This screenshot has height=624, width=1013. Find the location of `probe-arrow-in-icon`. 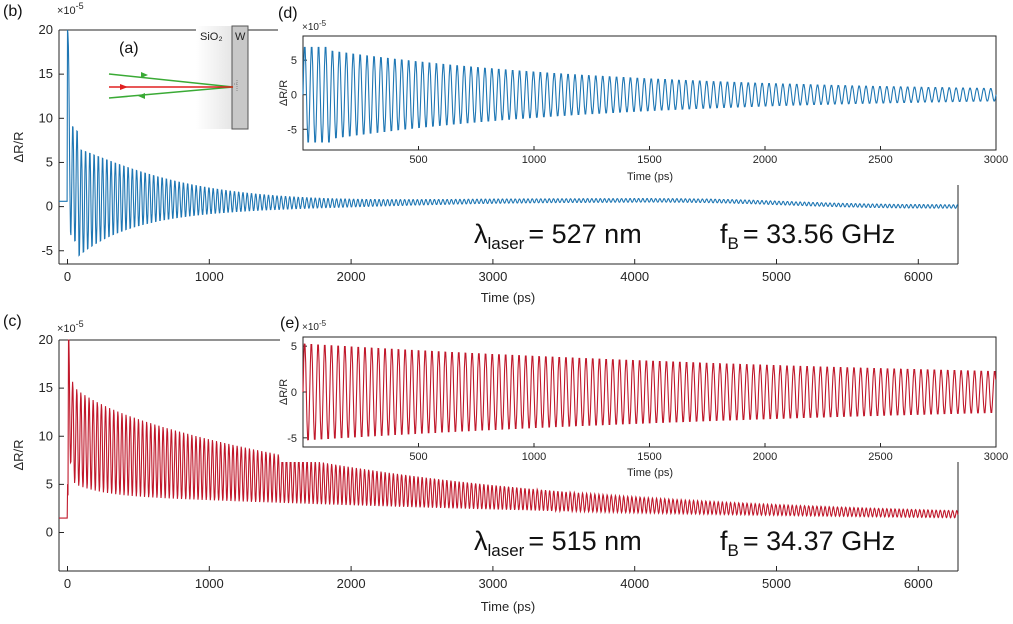

probe-arrow-in-icon is located at coordinates (144, 75).